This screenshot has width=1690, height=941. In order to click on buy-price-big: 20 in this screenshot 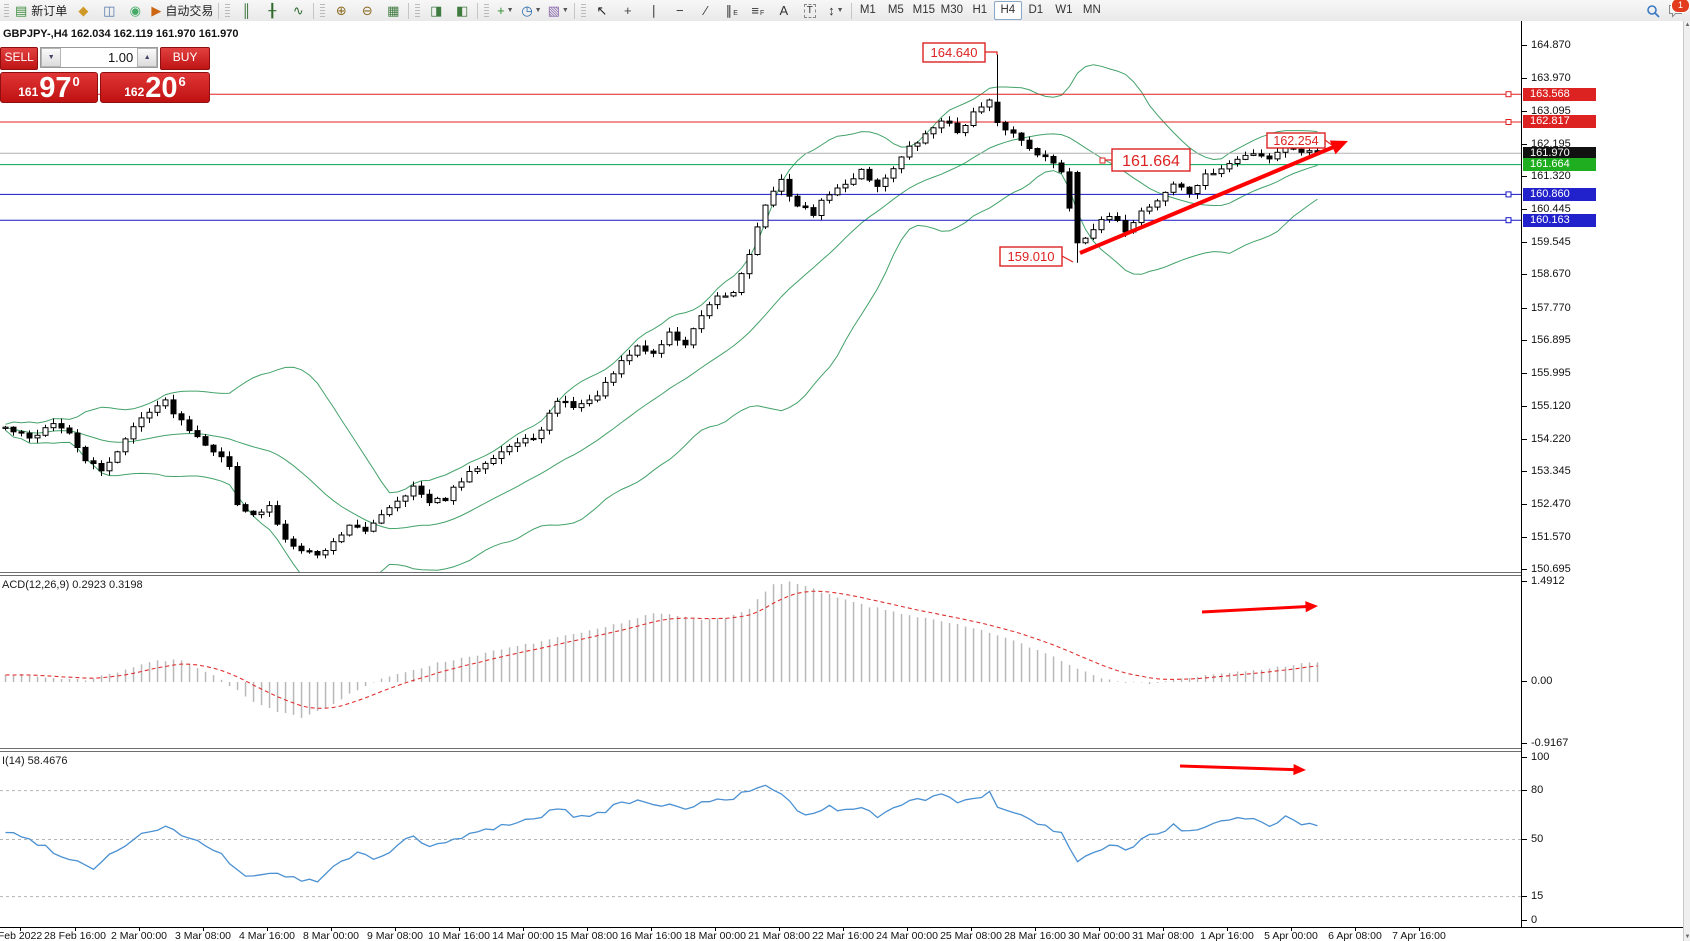, I will do `click(161, 88)`.